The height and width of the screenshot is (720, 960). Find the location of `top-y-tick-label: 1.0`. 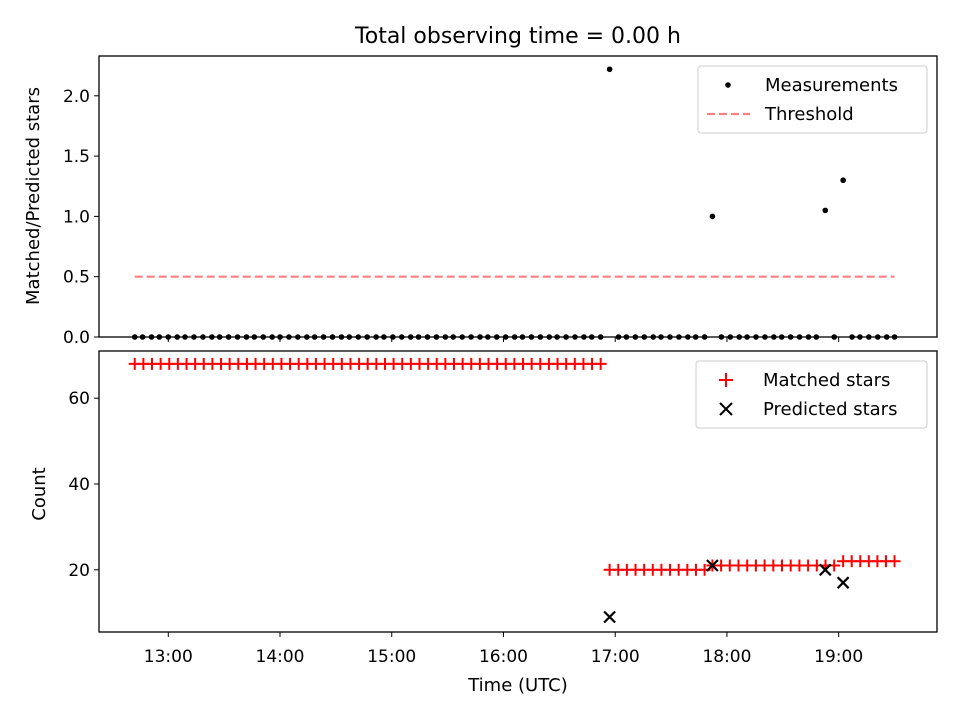

top-y-tick-label: 1.0 is located at coordinates (76, 217).